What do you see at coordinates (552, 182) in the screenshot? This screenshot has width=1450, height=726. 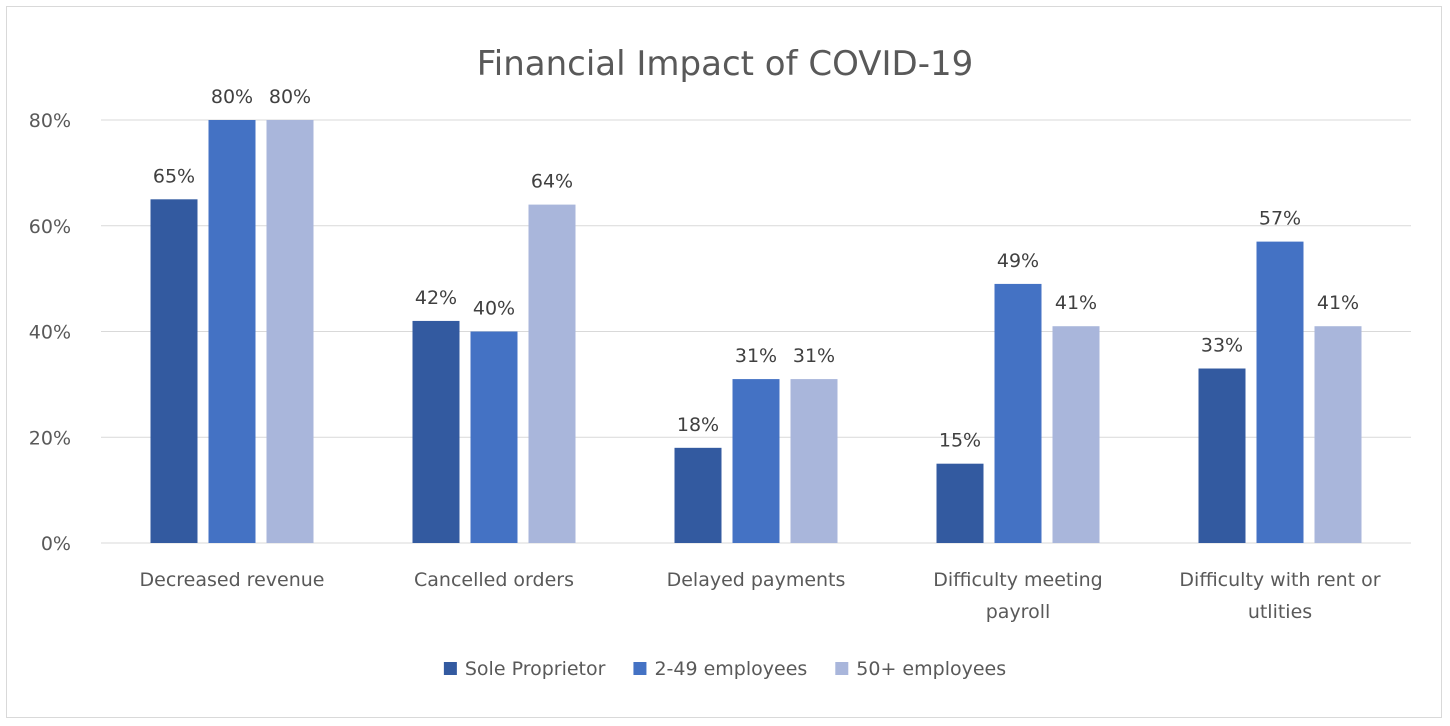 I see `data-label: 64%` at bounding box center [552, 182].